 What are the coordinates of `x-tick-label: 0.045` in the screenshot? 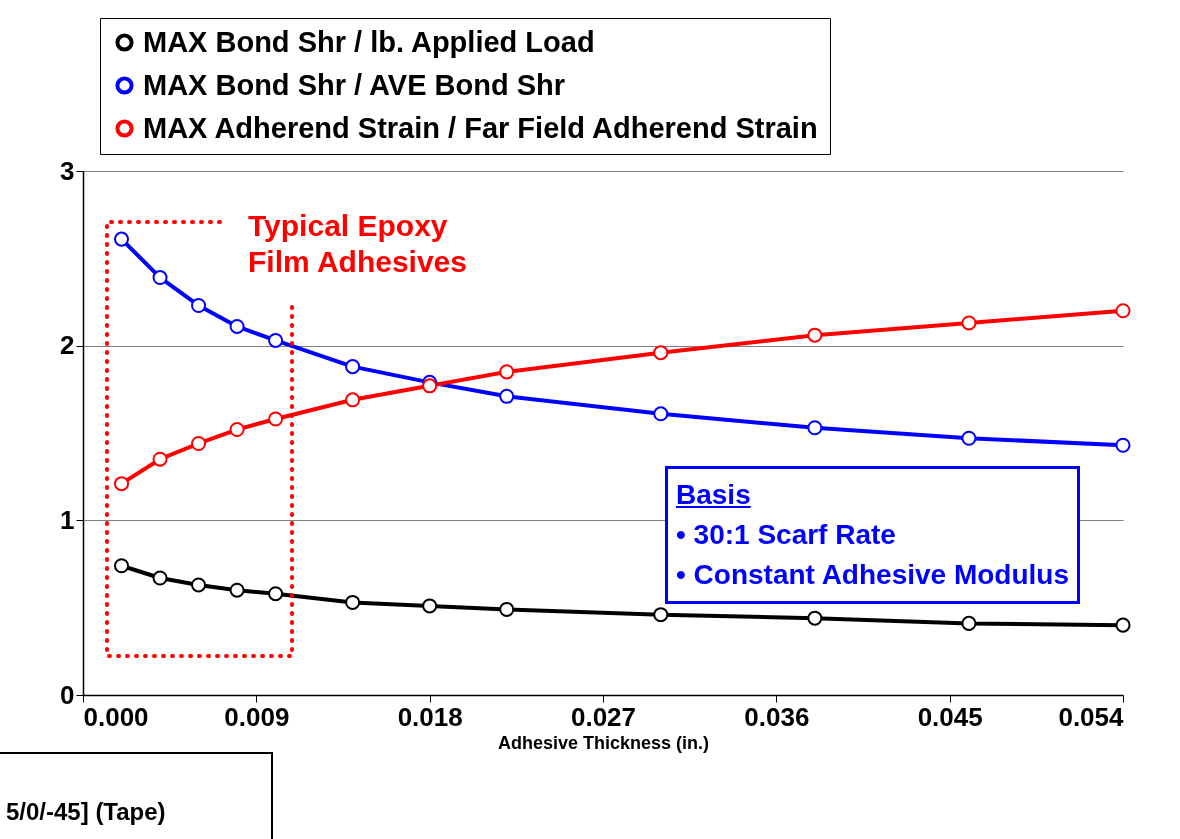 It's located at (950, 716).